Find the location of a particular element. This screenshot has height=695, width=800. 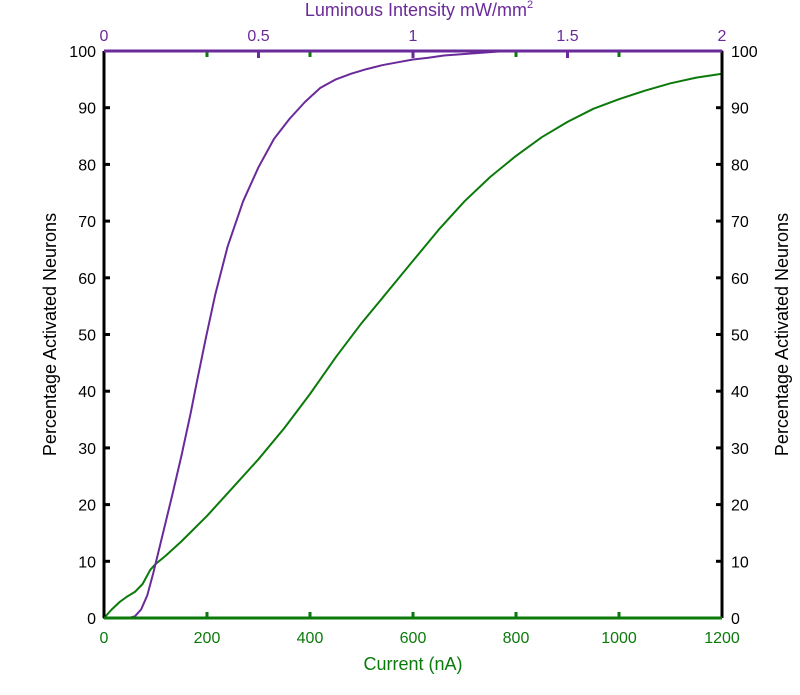

x-top-tick-label: 1.5 is located at coordinates (567, 36).